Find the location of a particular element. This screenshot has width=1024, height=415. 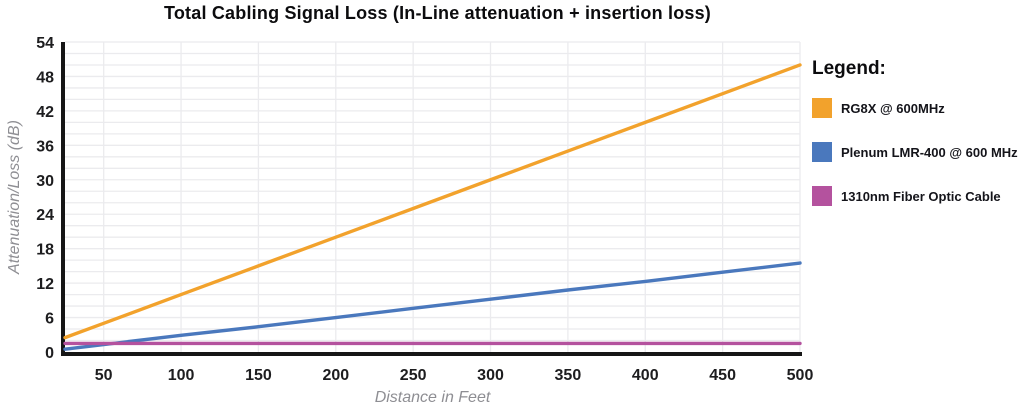

legend-item-fiber: 1310nm Fiber Optic Cable is located at coordinates (918, 196).